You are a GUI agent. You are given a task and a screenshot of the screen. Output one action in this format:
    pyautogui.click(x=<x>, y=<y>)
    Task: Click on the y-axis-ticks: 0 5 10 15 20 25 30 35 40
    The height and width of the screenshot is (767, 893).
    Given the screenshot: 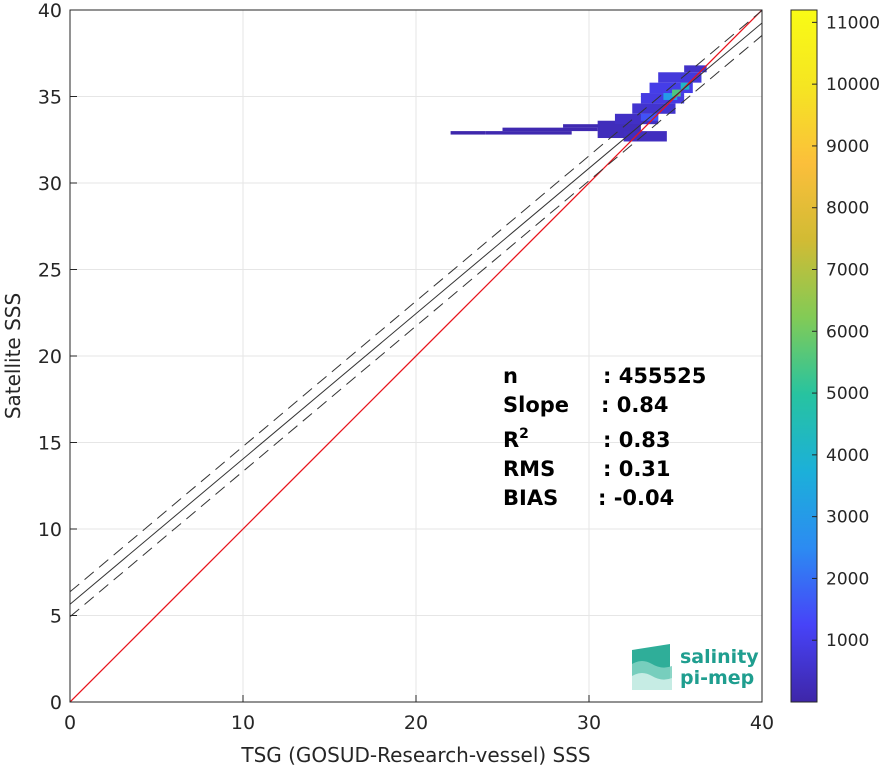 What is the action you would take?
    pyautogui.click(x=57, y=357)
    